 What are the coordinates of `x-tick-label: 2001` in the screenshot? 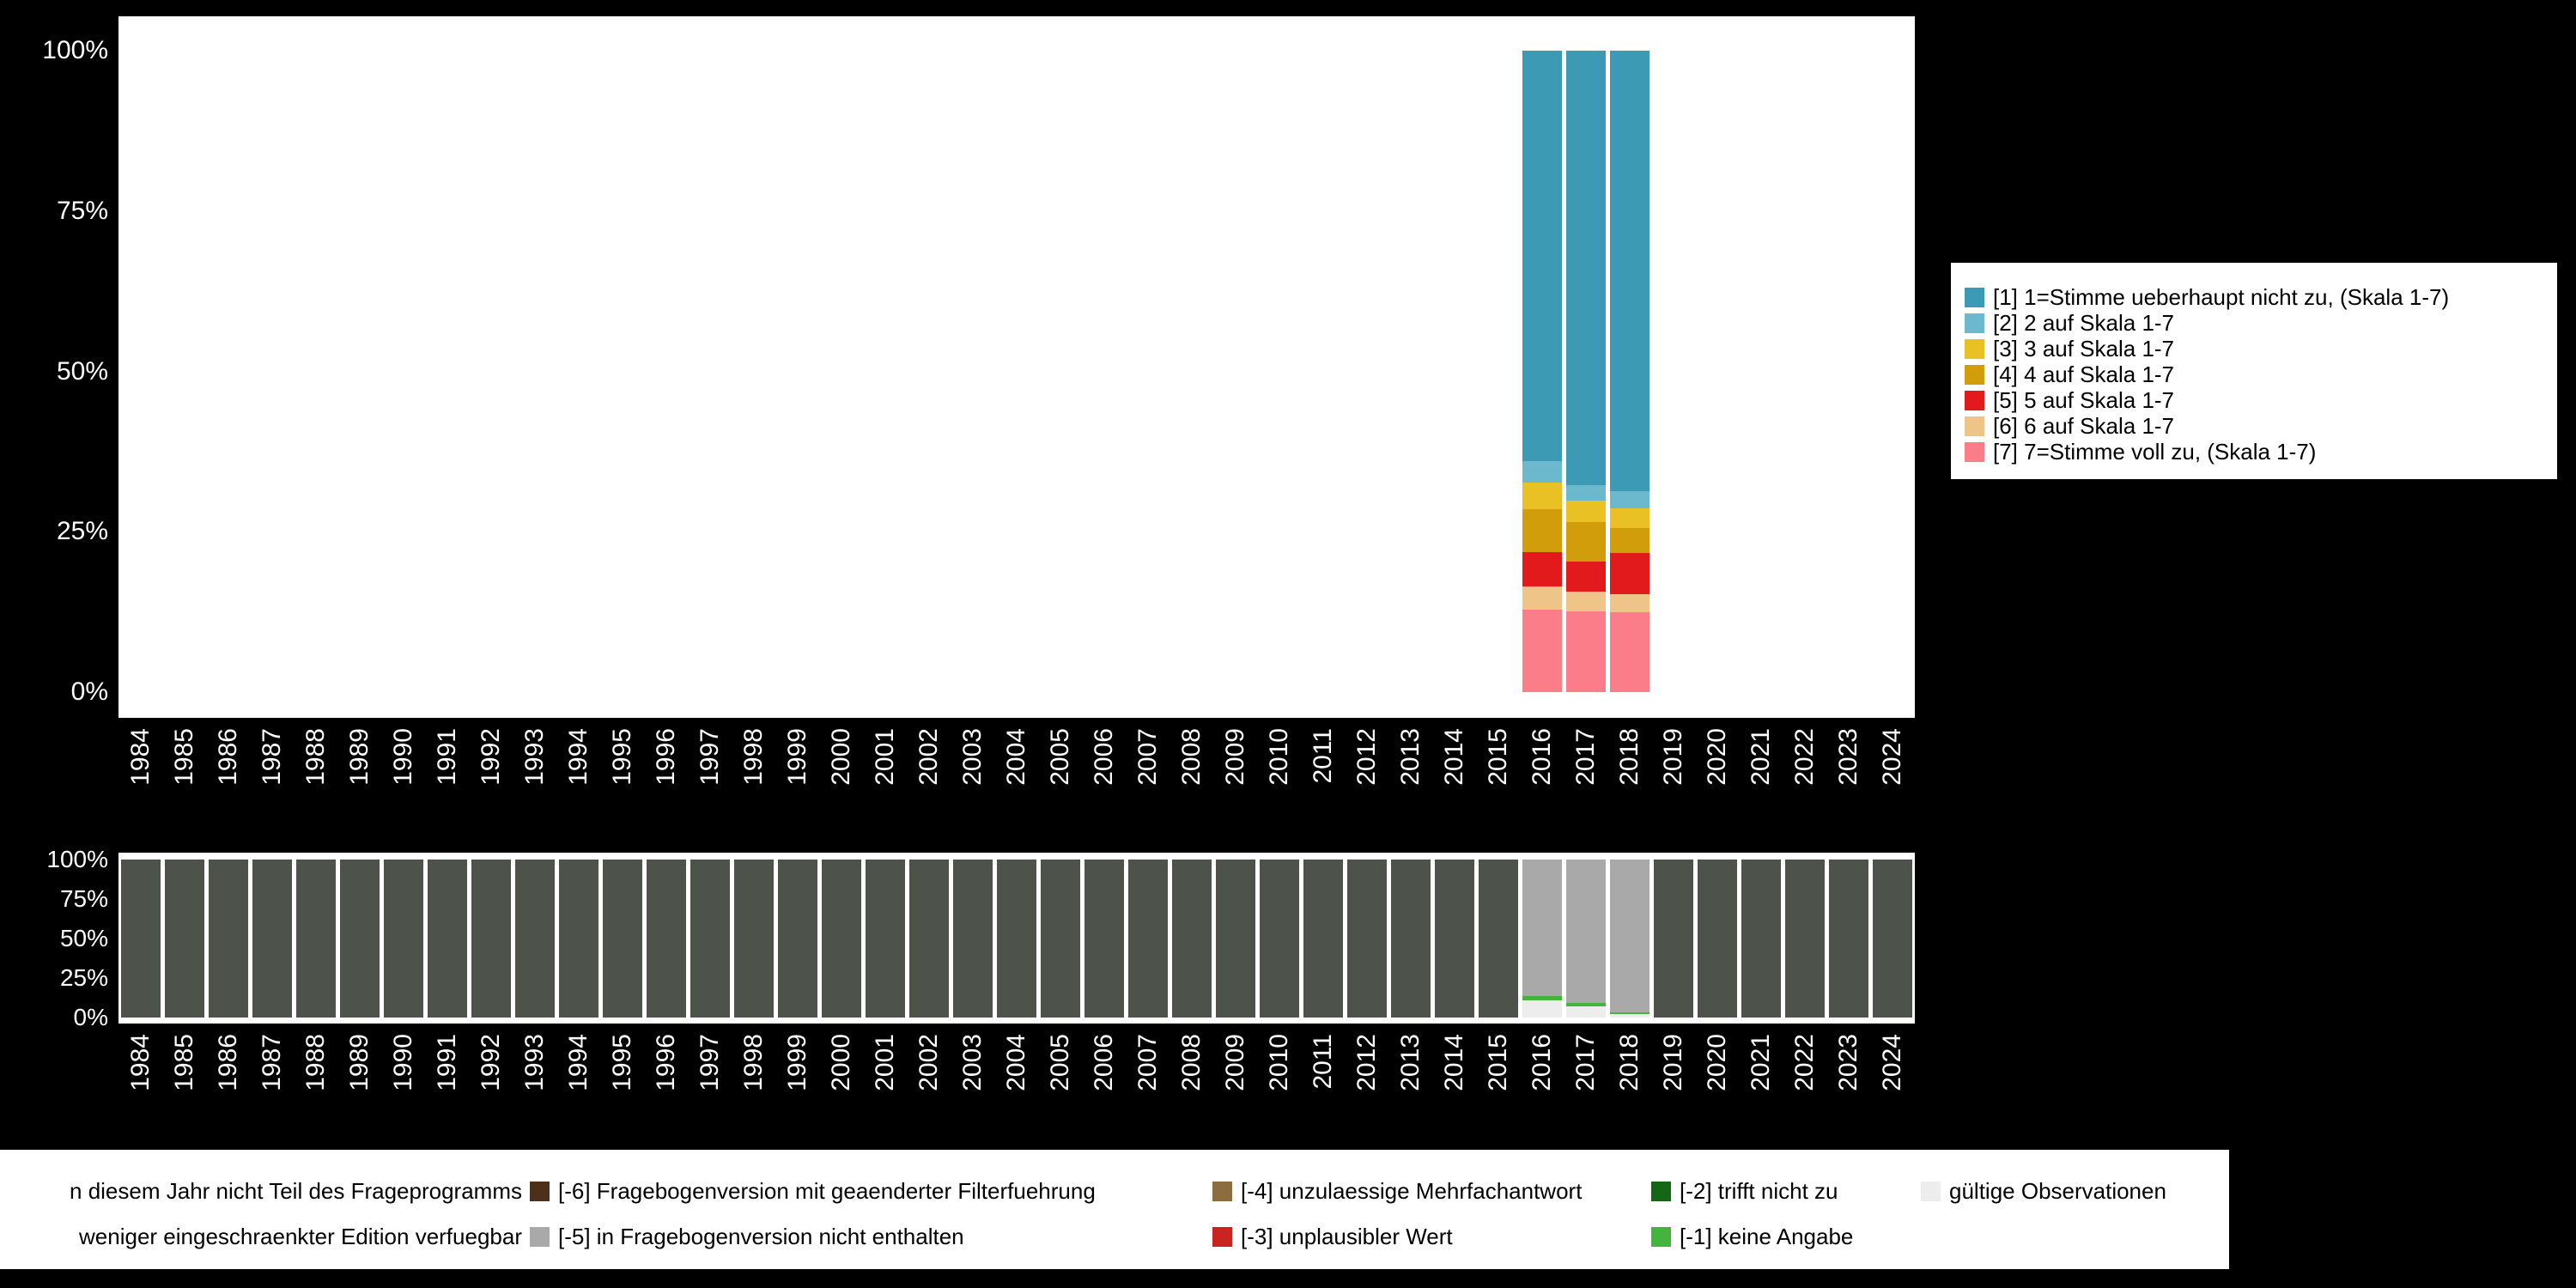 It's located at (885, 757).